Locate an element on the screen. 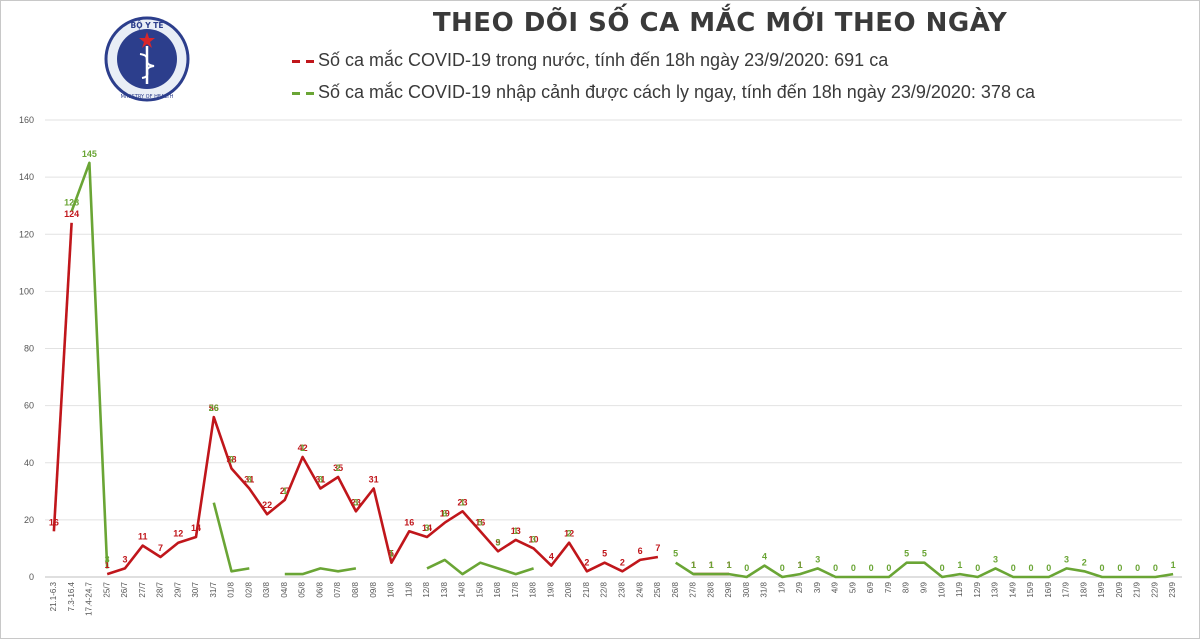 The width and height of the screenshot is (1200, 639). logo-top-text: BỘ Y TẾ is located at coordinates (148, 25).